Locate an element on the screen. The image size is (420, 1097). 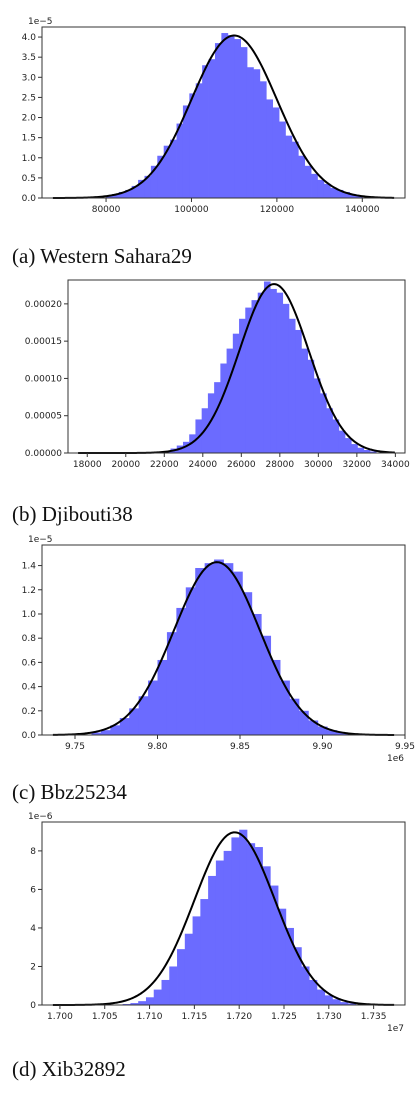
x-tick-label: 18000 is located at coordinates (87, 465).